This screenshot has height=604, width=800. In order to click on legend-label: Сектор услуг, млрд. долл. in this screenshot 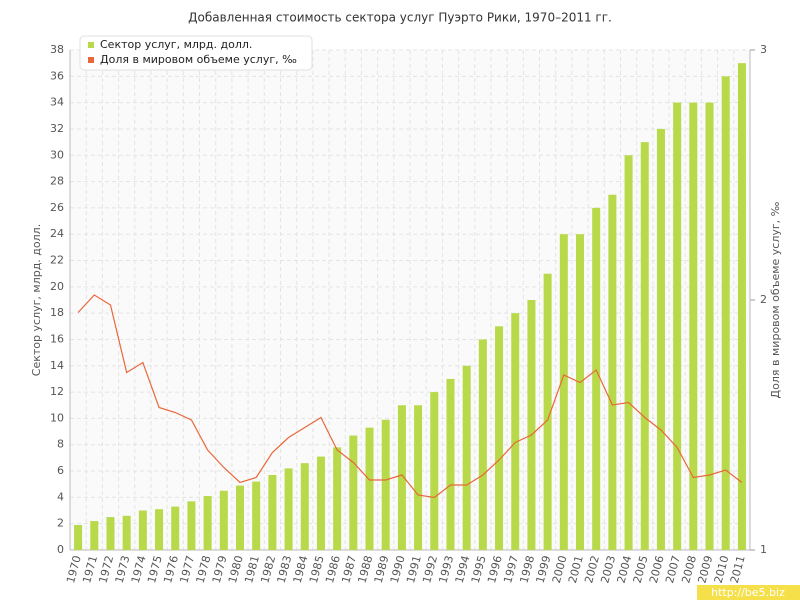, I will do `click(176, 44)`.